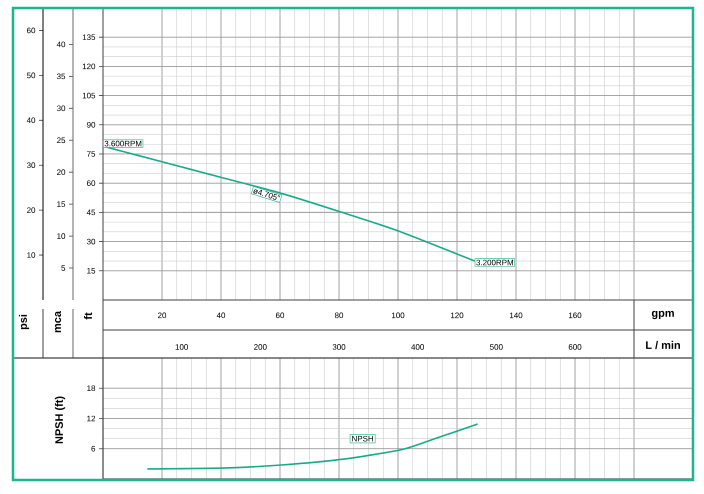 The height and width of the screenshot is (494, 704). Describe the element at coordinates (58, 321) in the screenshot. I see `y3-axis-title: mca` at that location.